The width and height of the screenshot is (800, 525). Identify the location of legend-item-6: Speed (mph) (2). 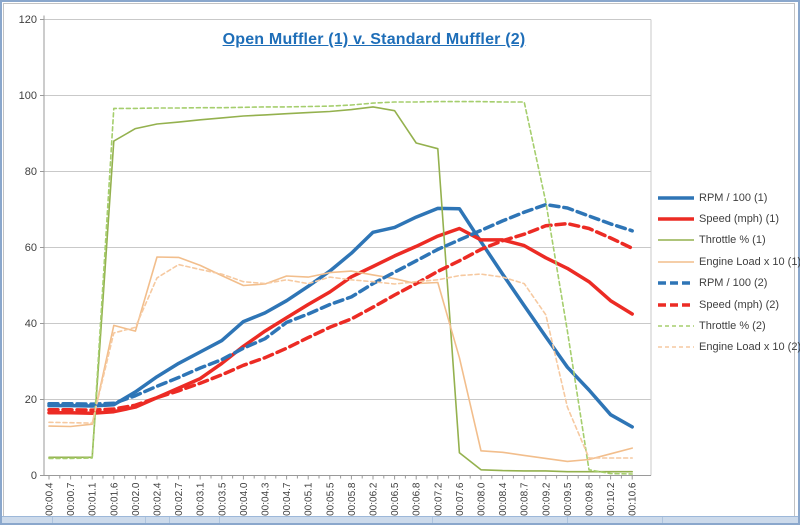
(727, 304).